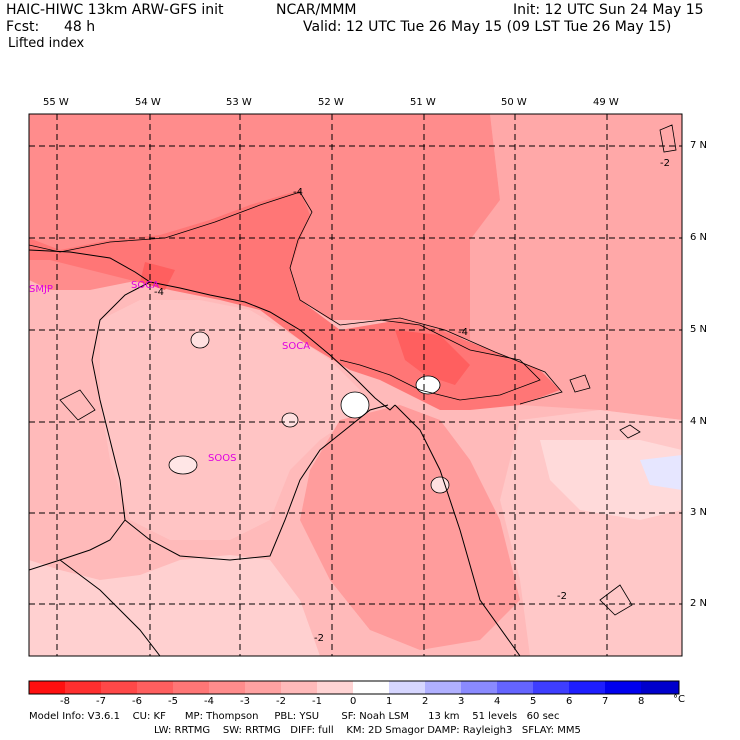 This screenshot has height=740, width=740. I want to click on lon-label: 49 W, so click(606, 102).